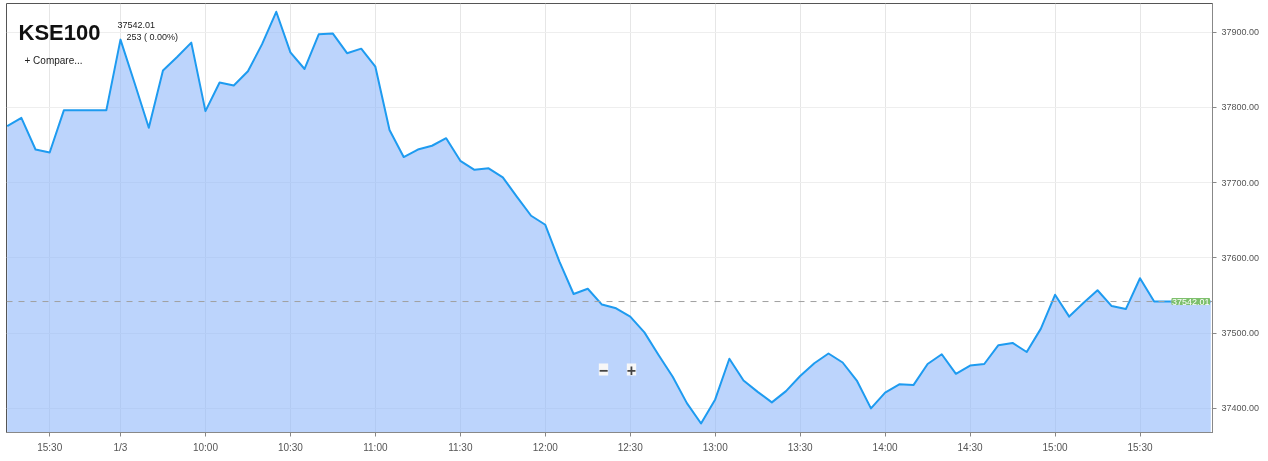  What do you see at coordinates (205, 447) in the screenshot?
I see `x-tick-label: 10:00` at bounding box center [205, 447].